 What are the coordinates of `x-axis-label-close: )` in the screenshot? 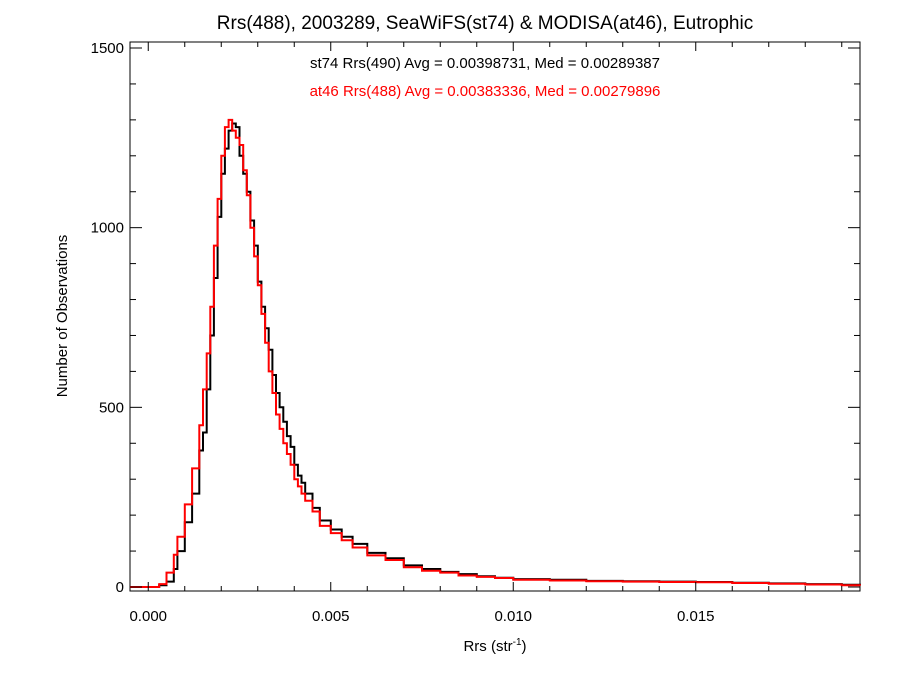 It's located at (524, 646).